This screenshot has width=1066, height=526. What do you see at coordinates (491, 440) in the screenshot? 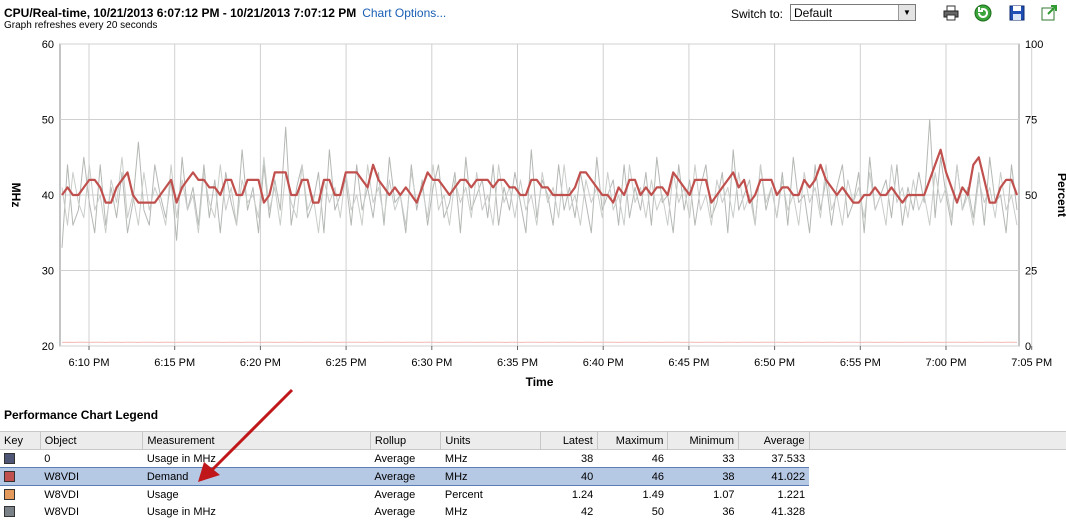
I see `col-units: Units` at bounding box center [491, 440].